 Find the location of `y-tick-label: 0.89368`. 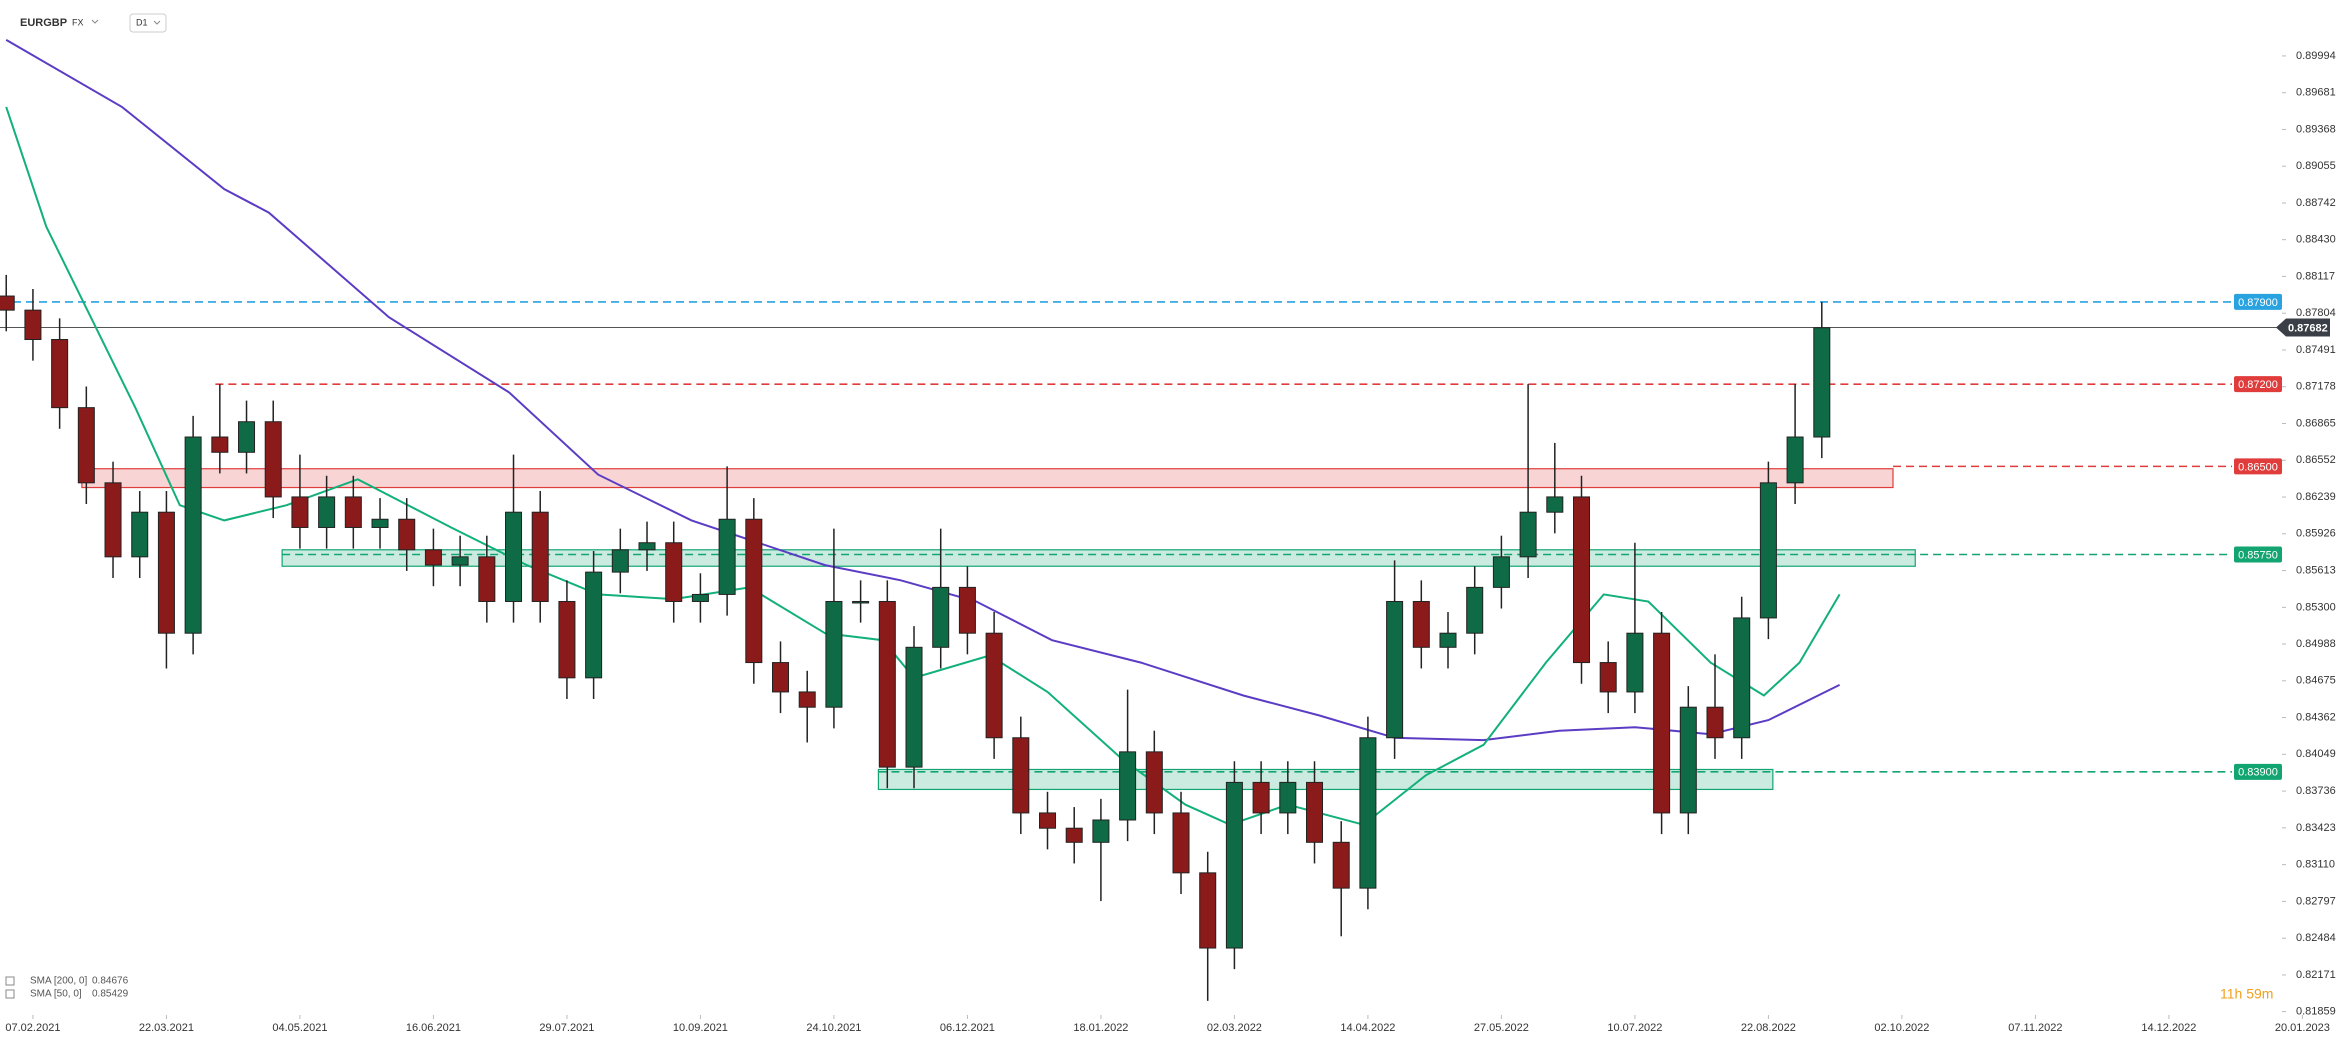

y-tick-label: 0.89368 is located at coordinates (2316, 129).